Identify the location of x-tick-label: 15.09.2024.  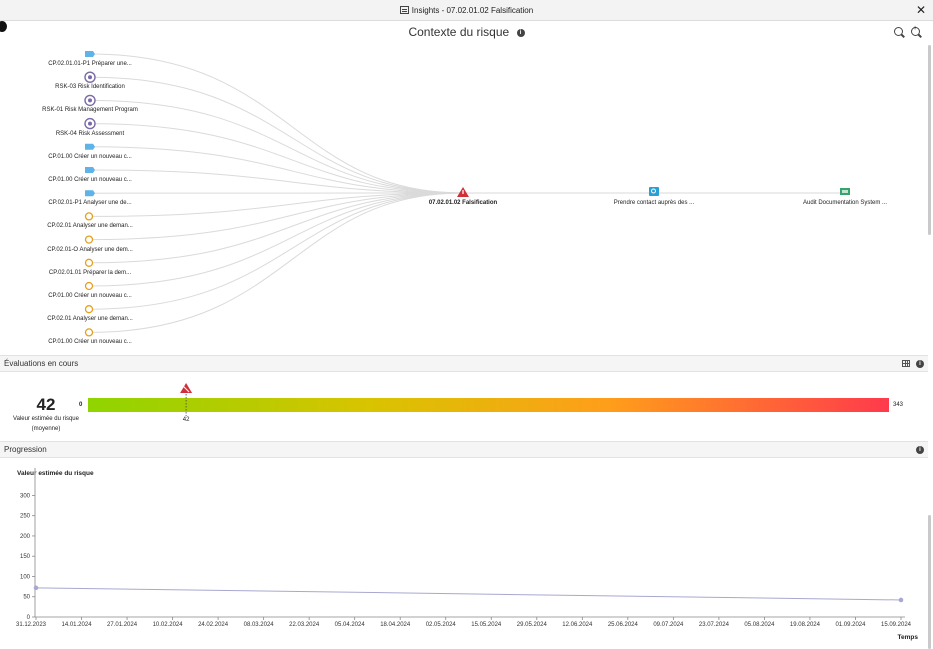
(896, 625).